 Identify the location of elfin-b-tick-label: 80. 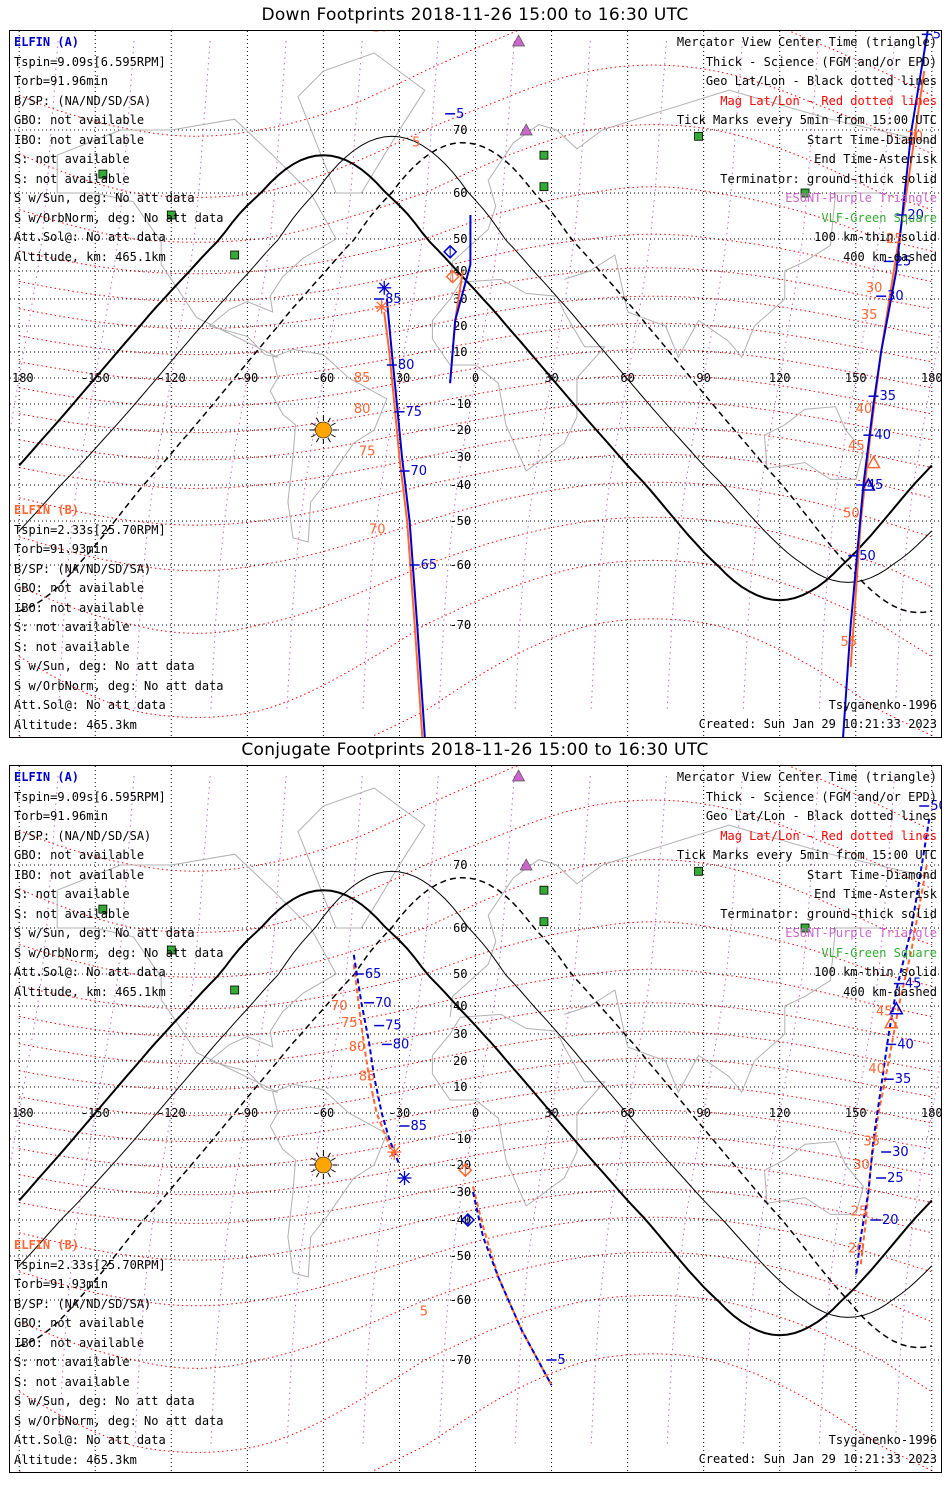
(357, 1047).